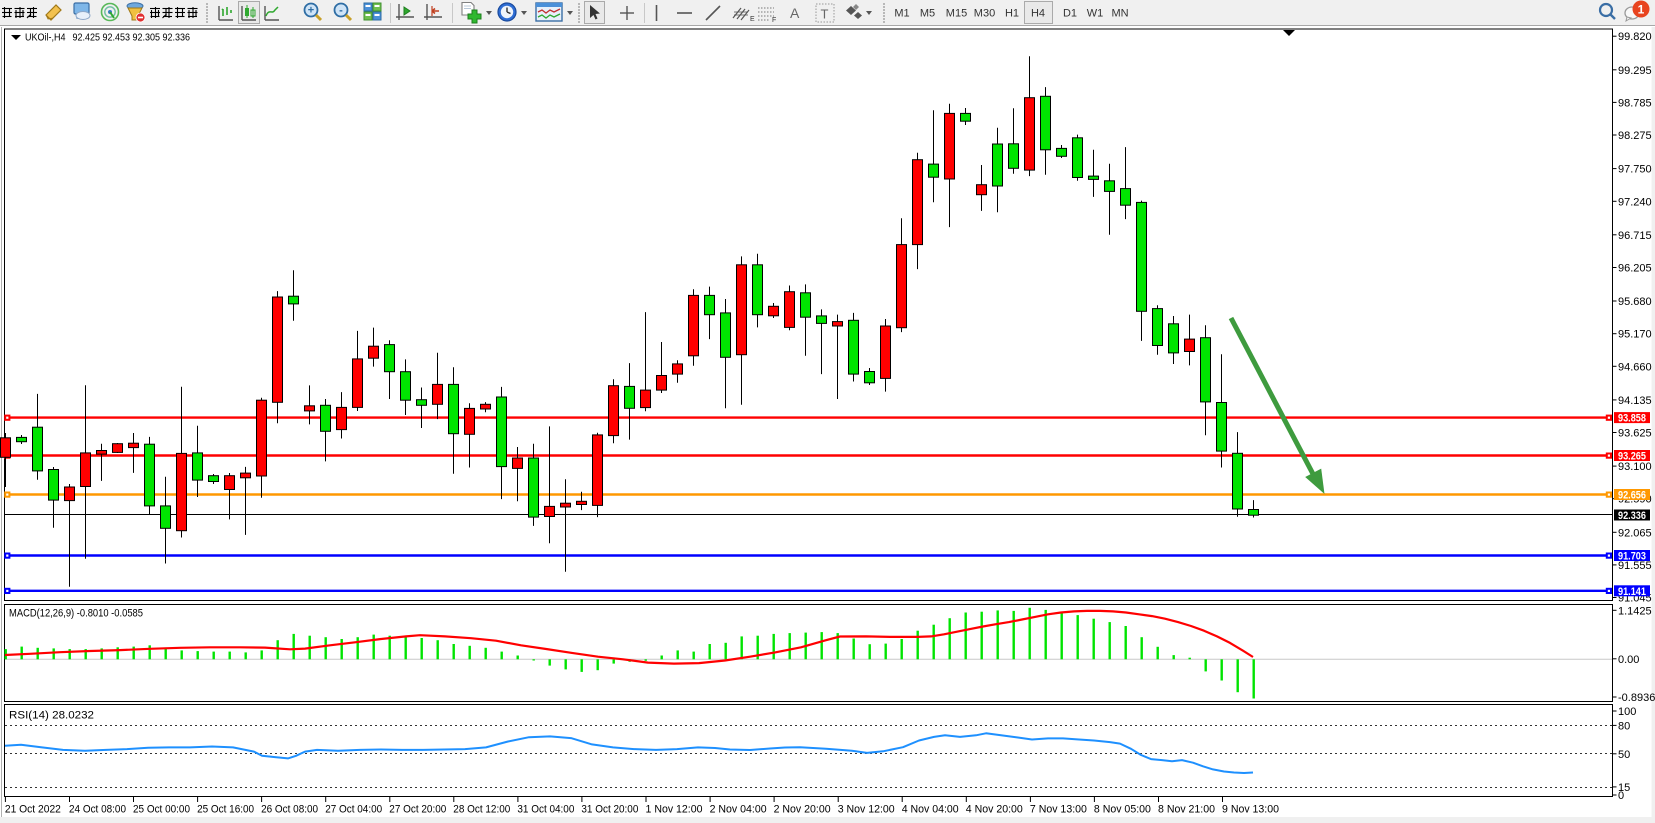 The width and height of the screenshot is (1655, 823). I want to click on svg-text: 1, so click(1641, 10).